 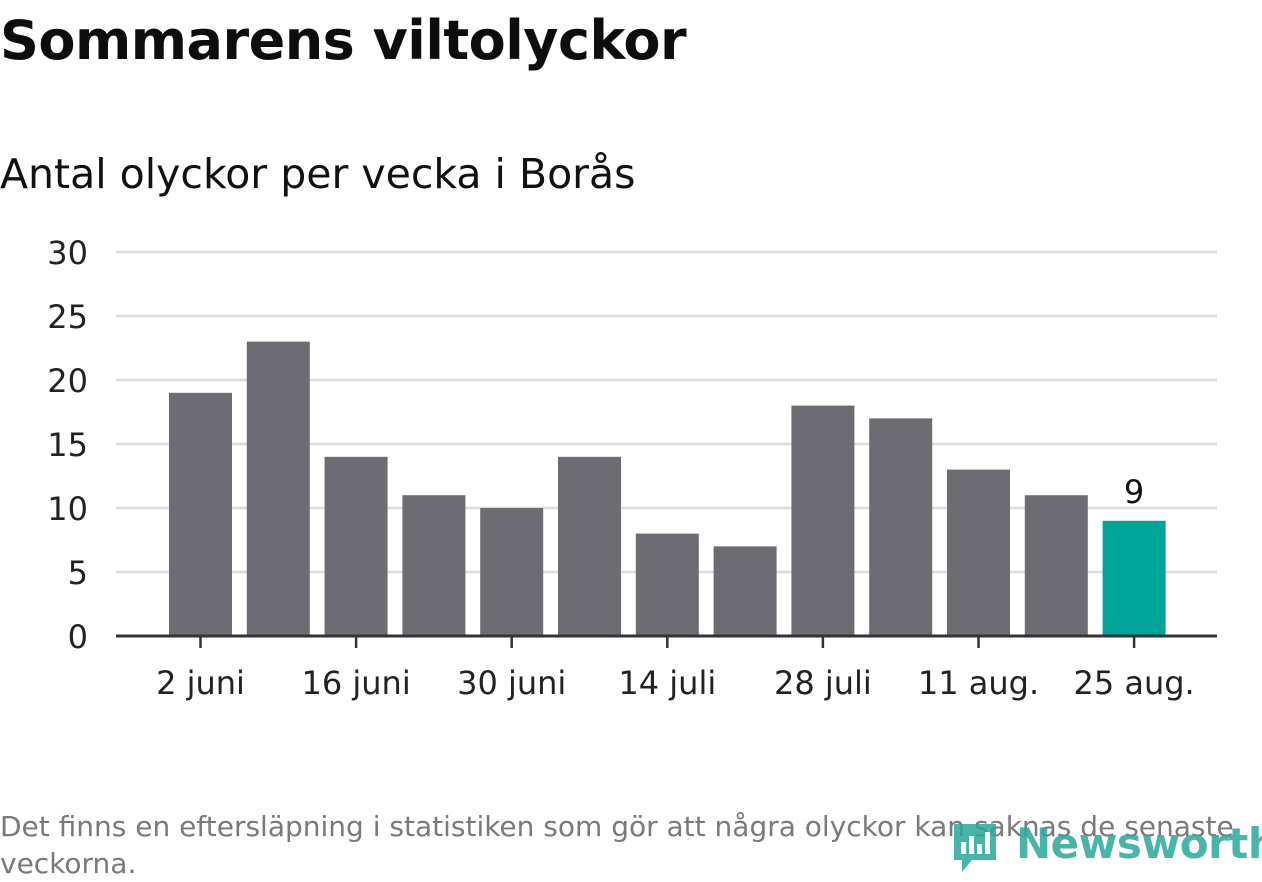 What do you see at coordinates (667, 584) in the screenshot?
I see `bar-14-juli` at bounding box center [667, 584].